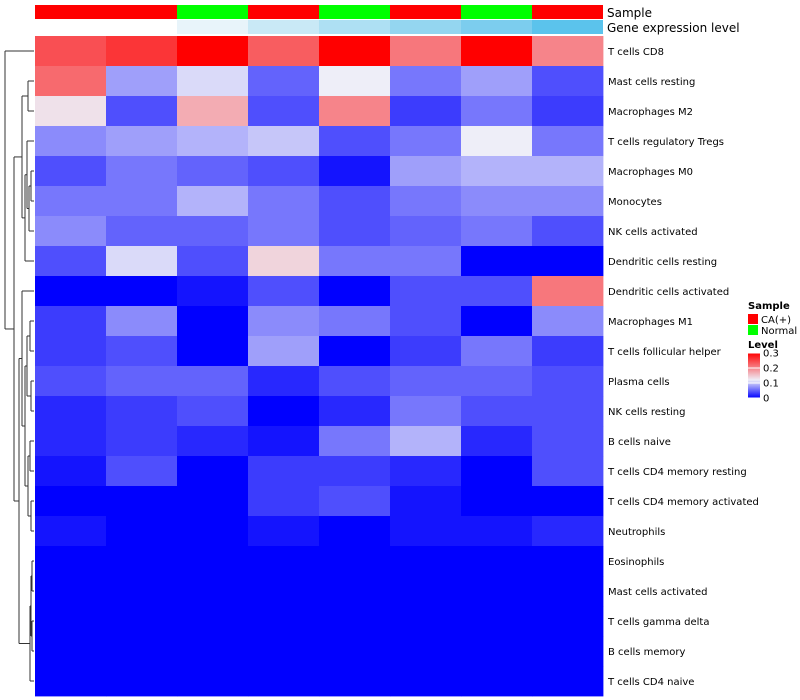 The width and height of the screenshot is (800, 700). What do you see at coordinates (683, 502) in the screenshot?
I see `row-label: T cells CD4 memory activated` at bounding box center [683, 502].